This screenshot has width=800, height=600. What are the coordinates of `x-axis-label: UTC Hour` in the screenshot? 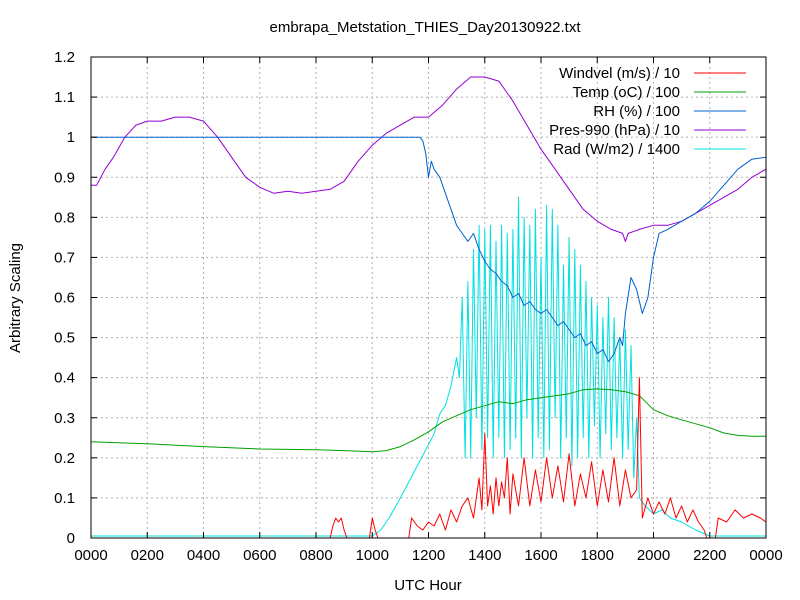 It's located at (428, 585).